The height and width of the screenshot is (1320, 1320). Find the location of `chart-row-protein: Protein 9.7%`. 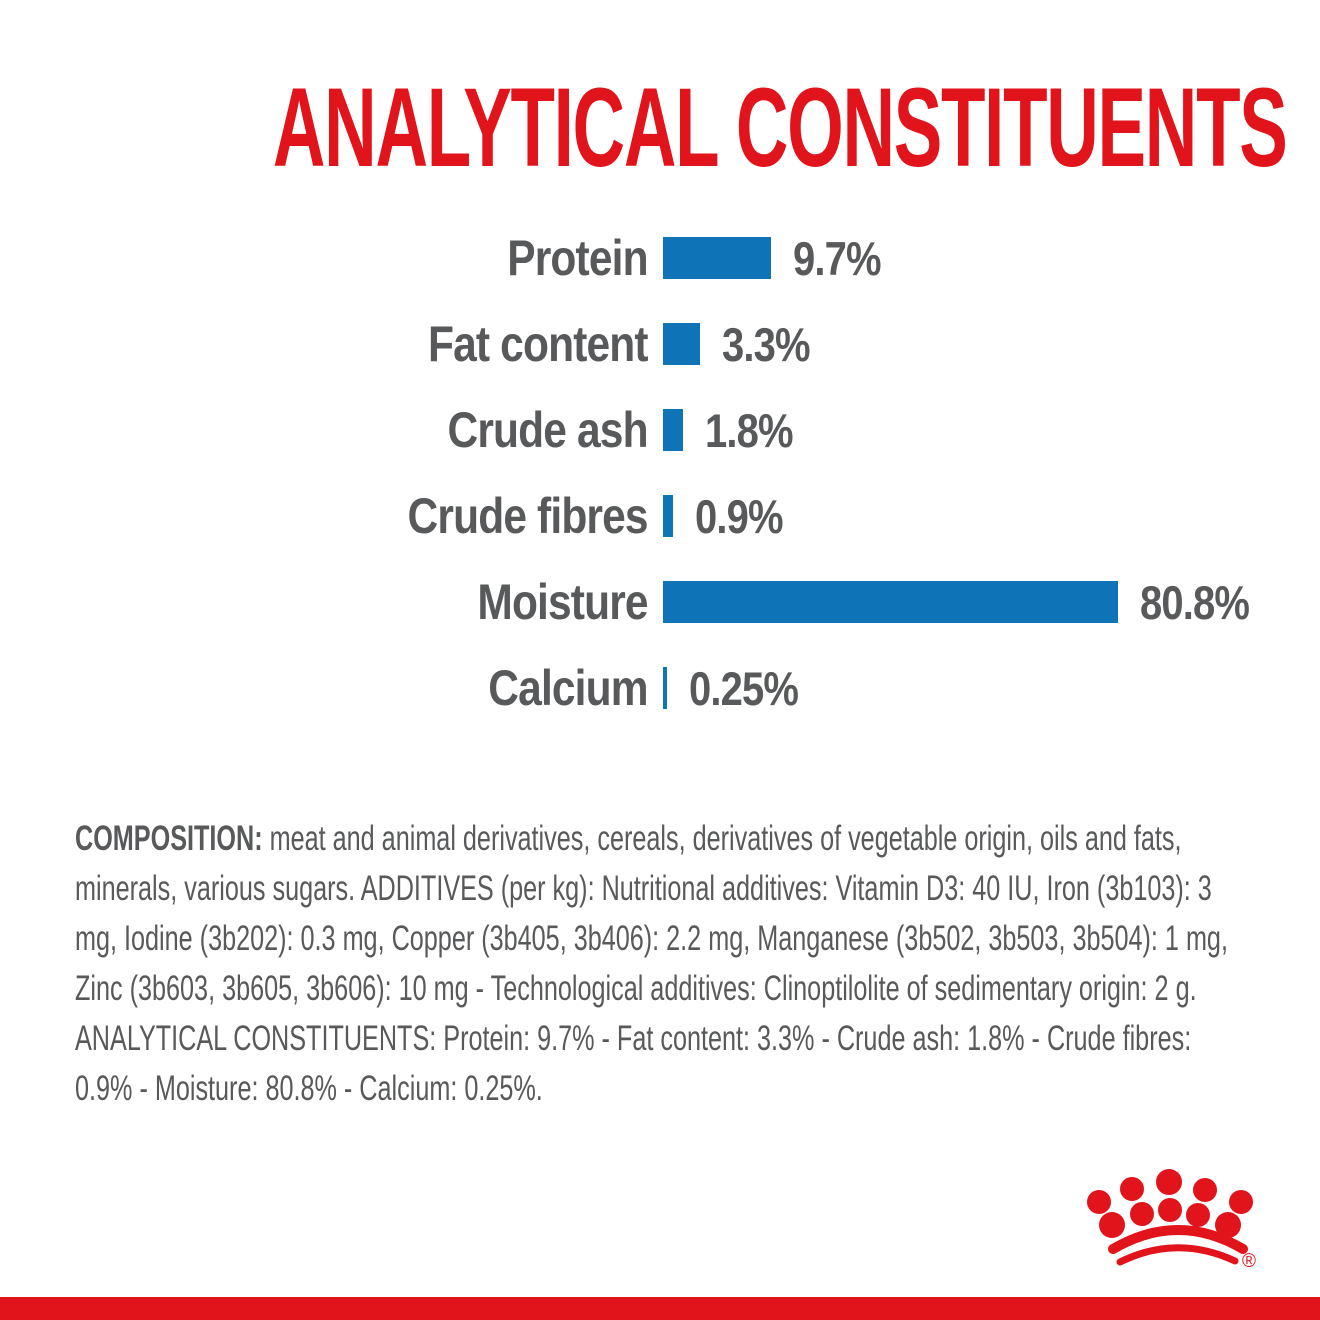

chart-row-protein: Protein 9.7% is located at coordinates (675, 258).